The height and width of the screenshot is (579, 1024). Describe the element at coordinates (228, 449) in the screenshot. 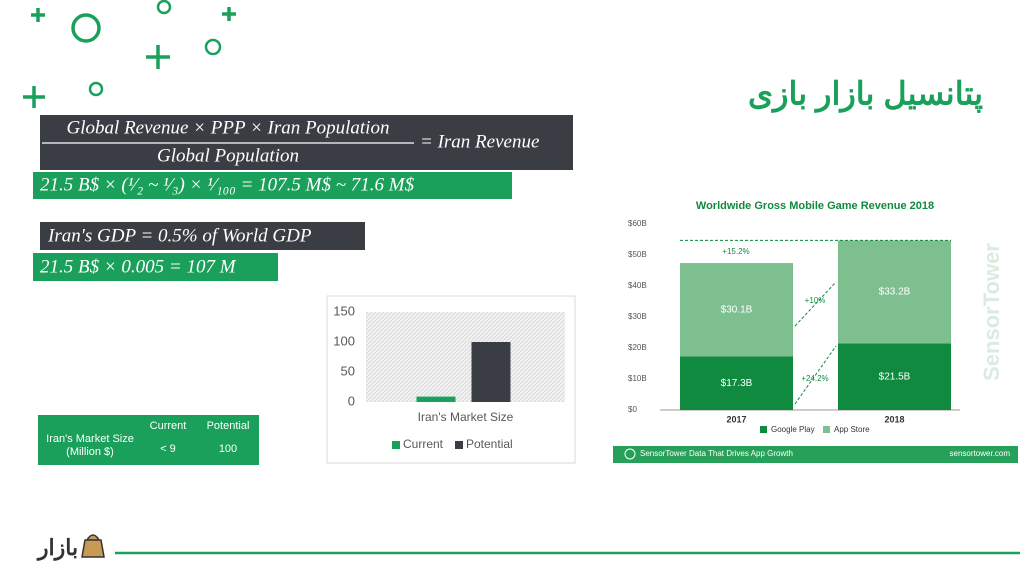

I see `table-cell: 100` at that location.